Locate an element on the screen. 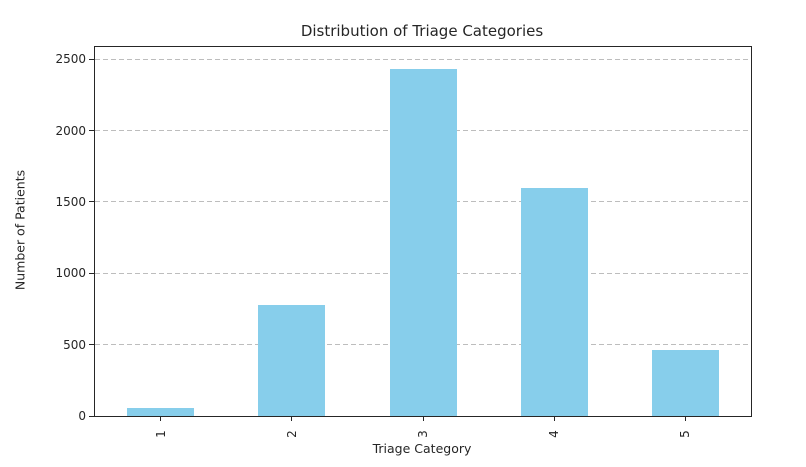 This screenshot has height=467, width=806. x-axis-label: Triage Category is located at coordinates (422, 448).